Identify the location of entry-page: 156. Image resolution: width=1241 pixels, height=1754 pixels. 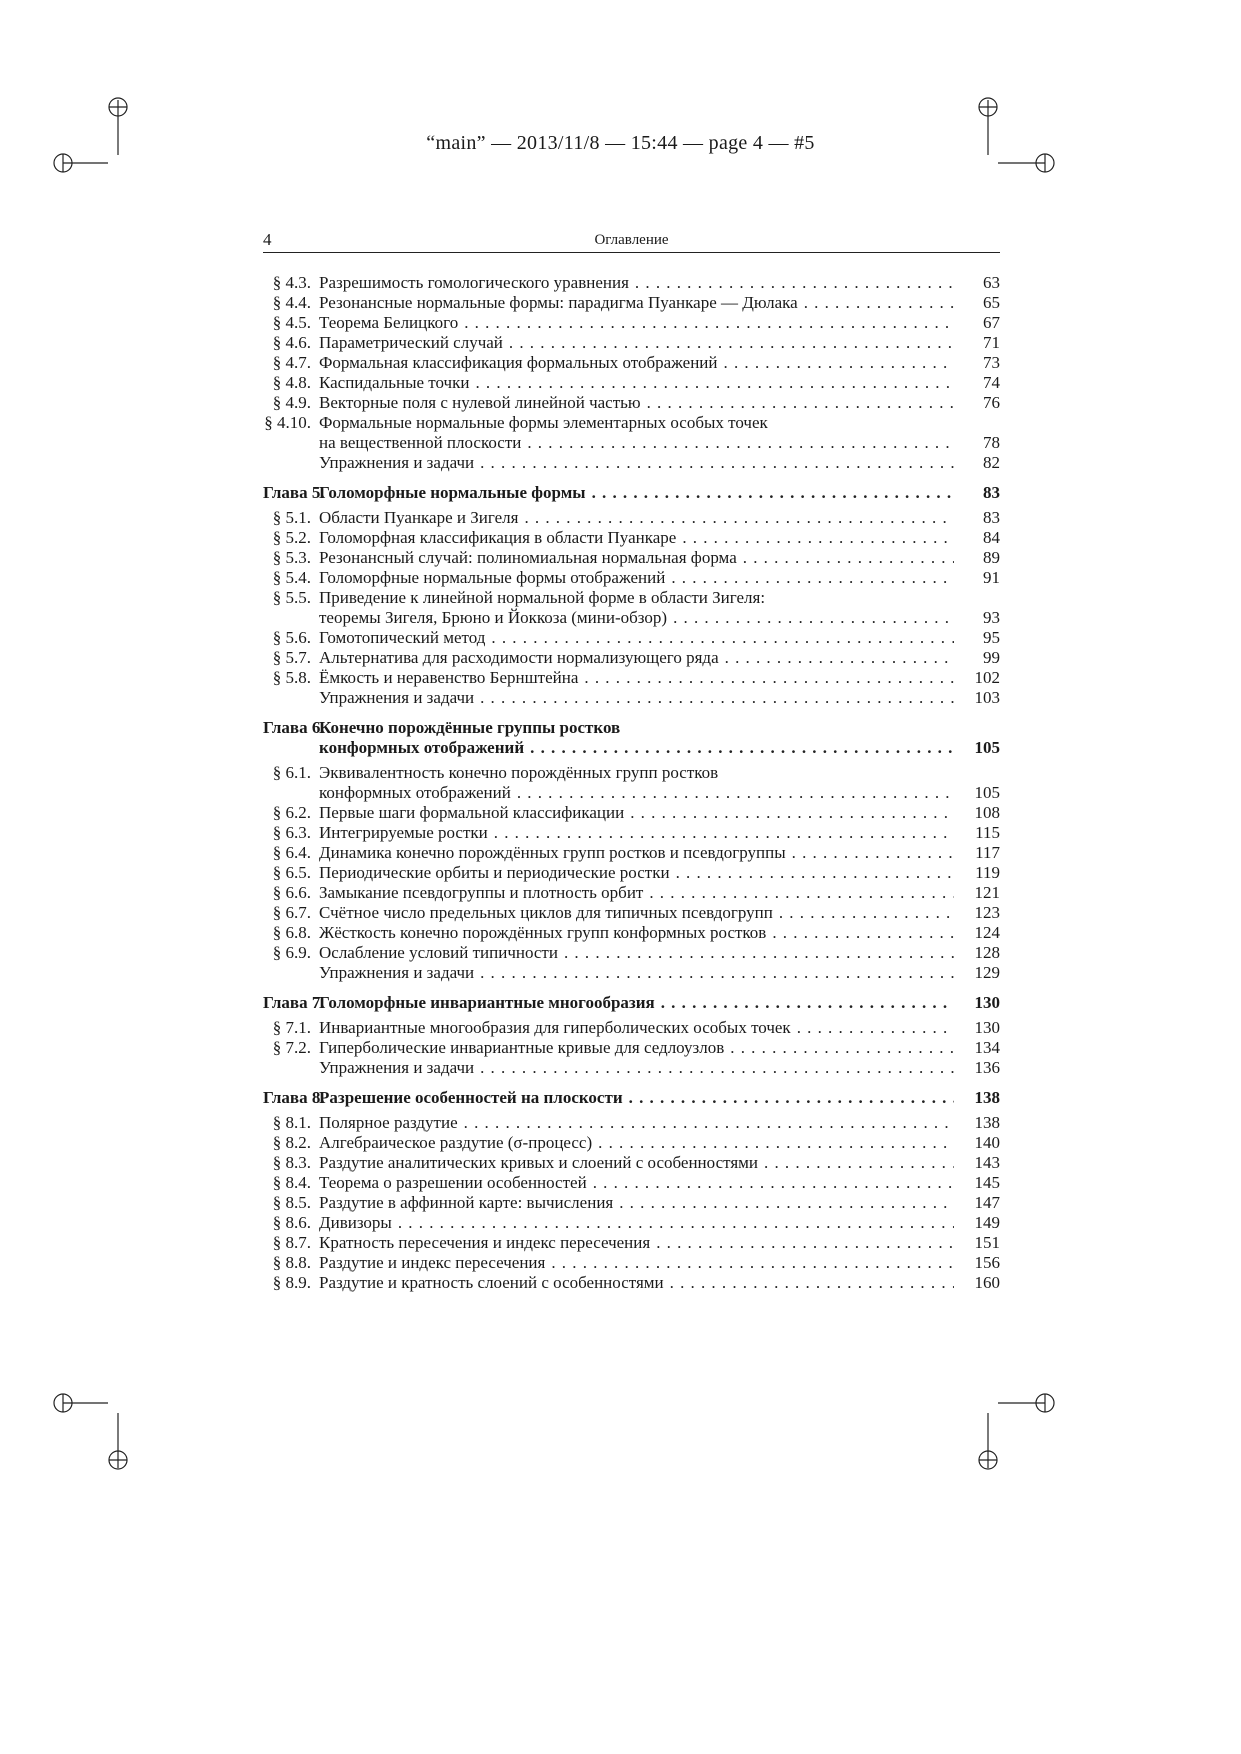
(987, 1262).